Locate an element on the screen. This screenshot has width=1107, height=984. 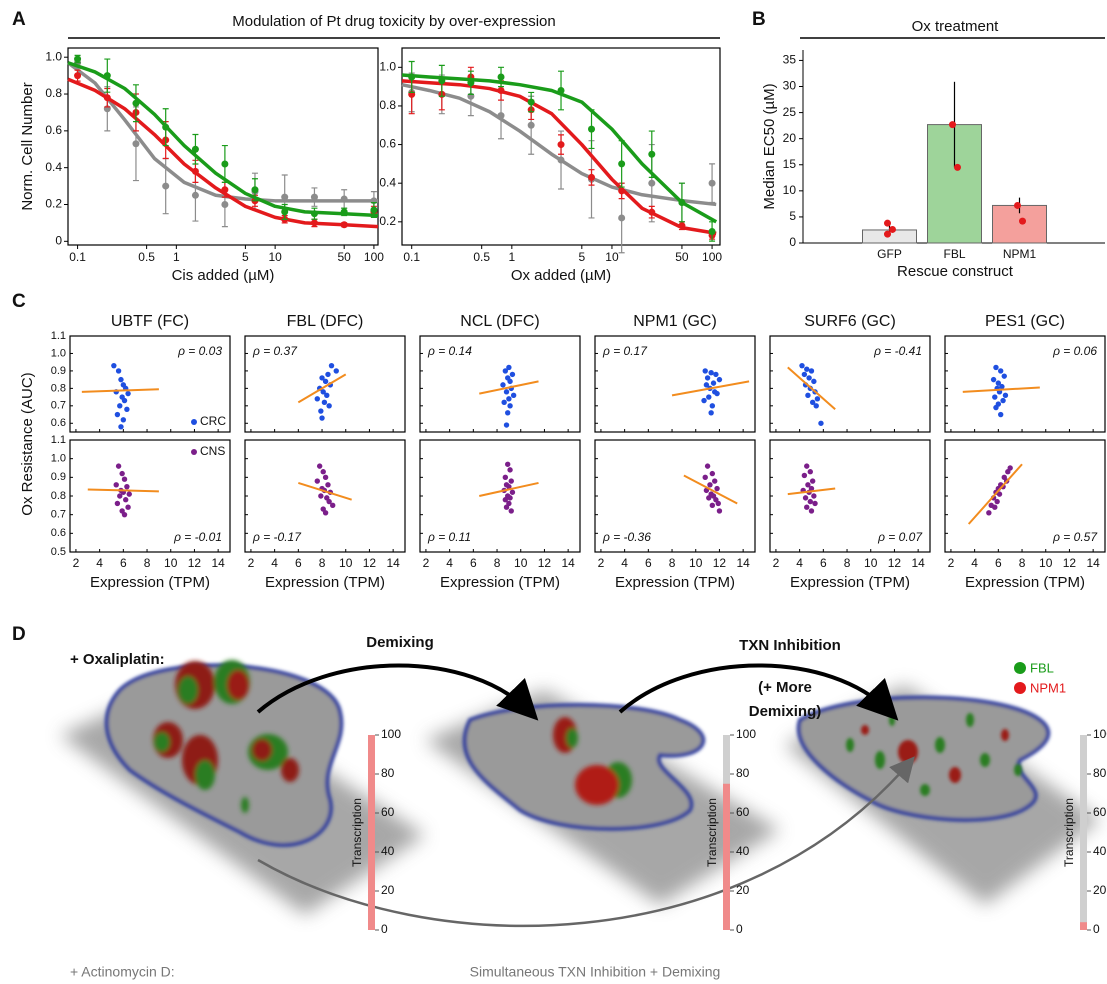
colorbar-tick-label: 100 is located at coordinates (746, 734).